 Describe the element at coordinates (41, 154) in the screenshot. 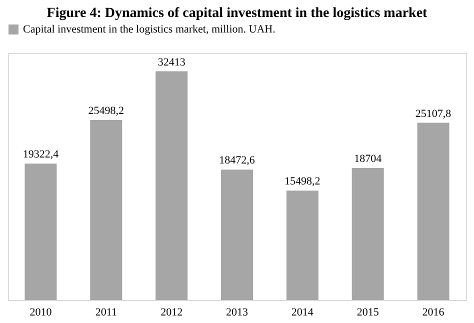

I see `data-label: 19322,4` at that location.